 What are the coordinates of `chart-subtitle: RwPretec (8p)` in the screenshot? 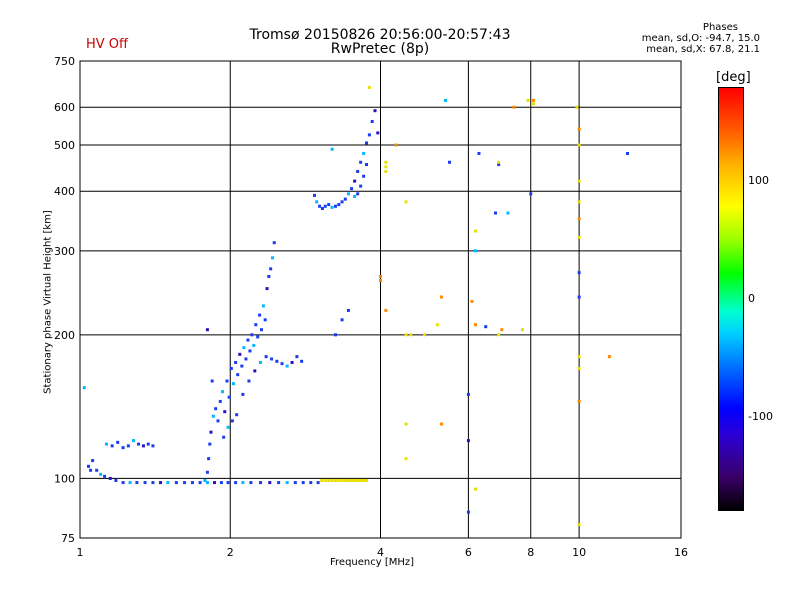 It's located at (380, 49).